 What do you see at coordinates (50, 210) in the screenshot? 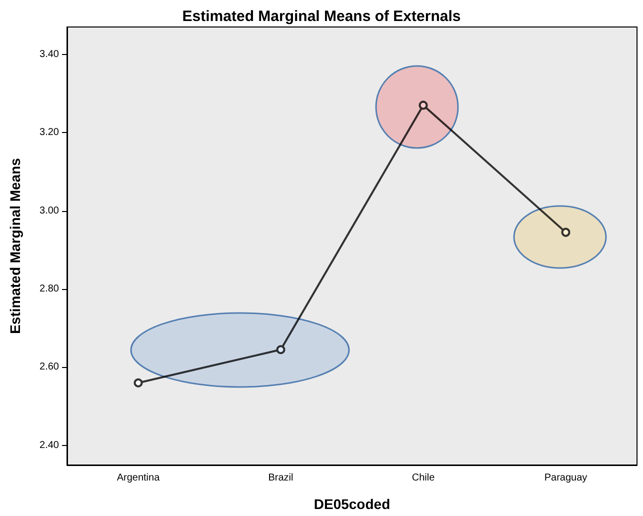
I see `y-tick-label: 3.00` at bounding box center [50, 210].